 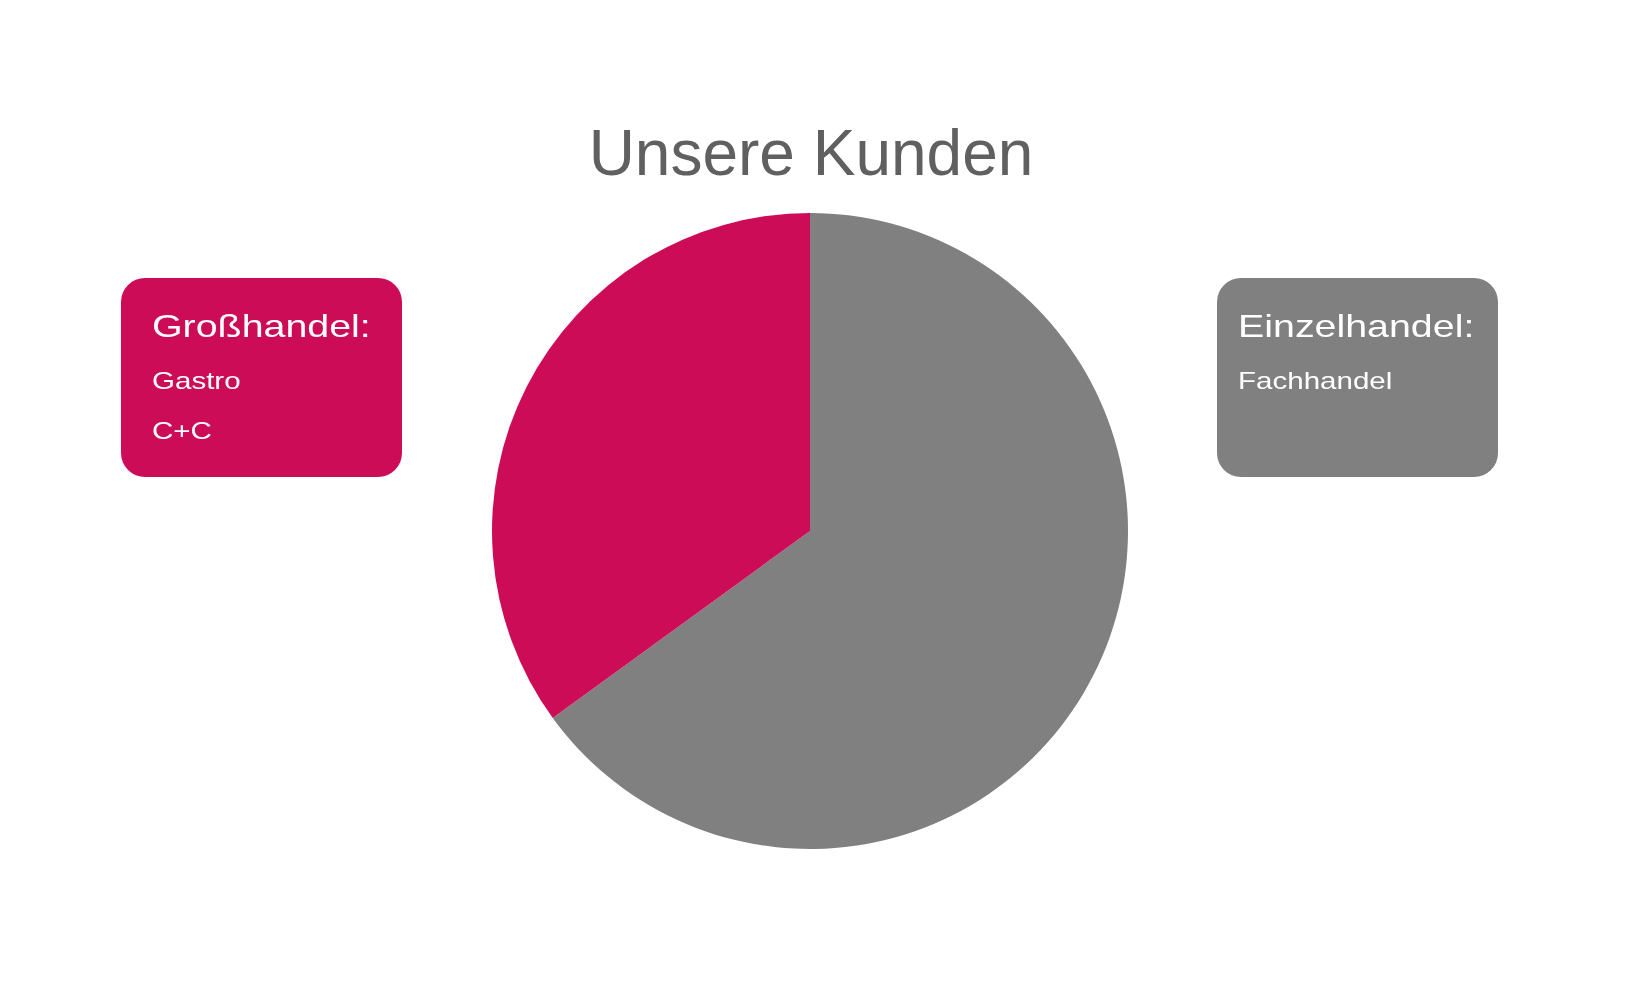 I want to click on slice-label: Großhandel: Gastro C+C, so click(x=261, y=376).